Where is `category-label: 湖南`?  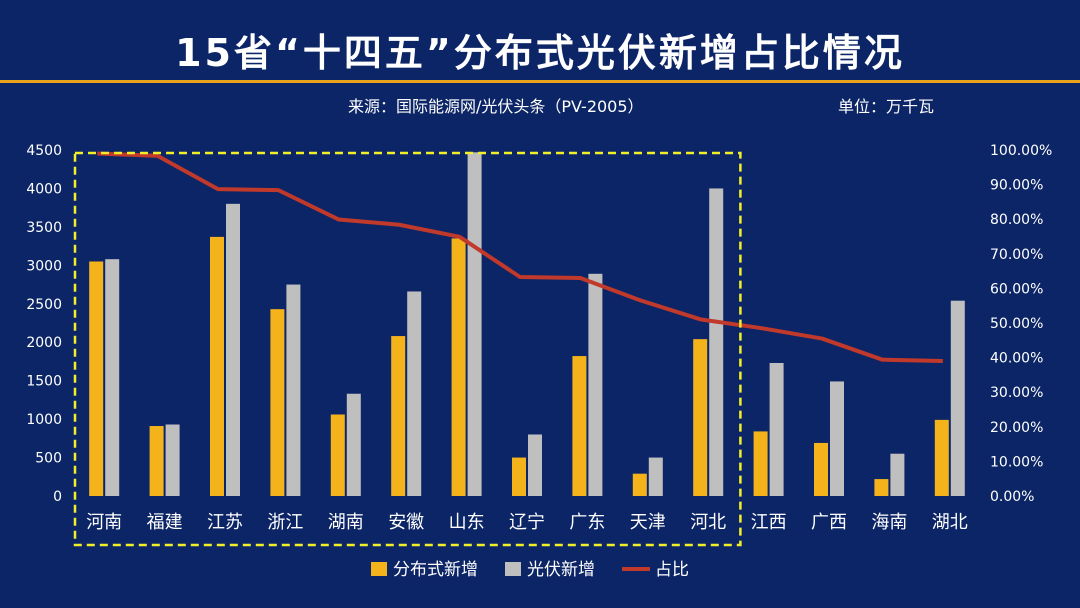 category-label: 湖南 is located at coordinates (346, 522).